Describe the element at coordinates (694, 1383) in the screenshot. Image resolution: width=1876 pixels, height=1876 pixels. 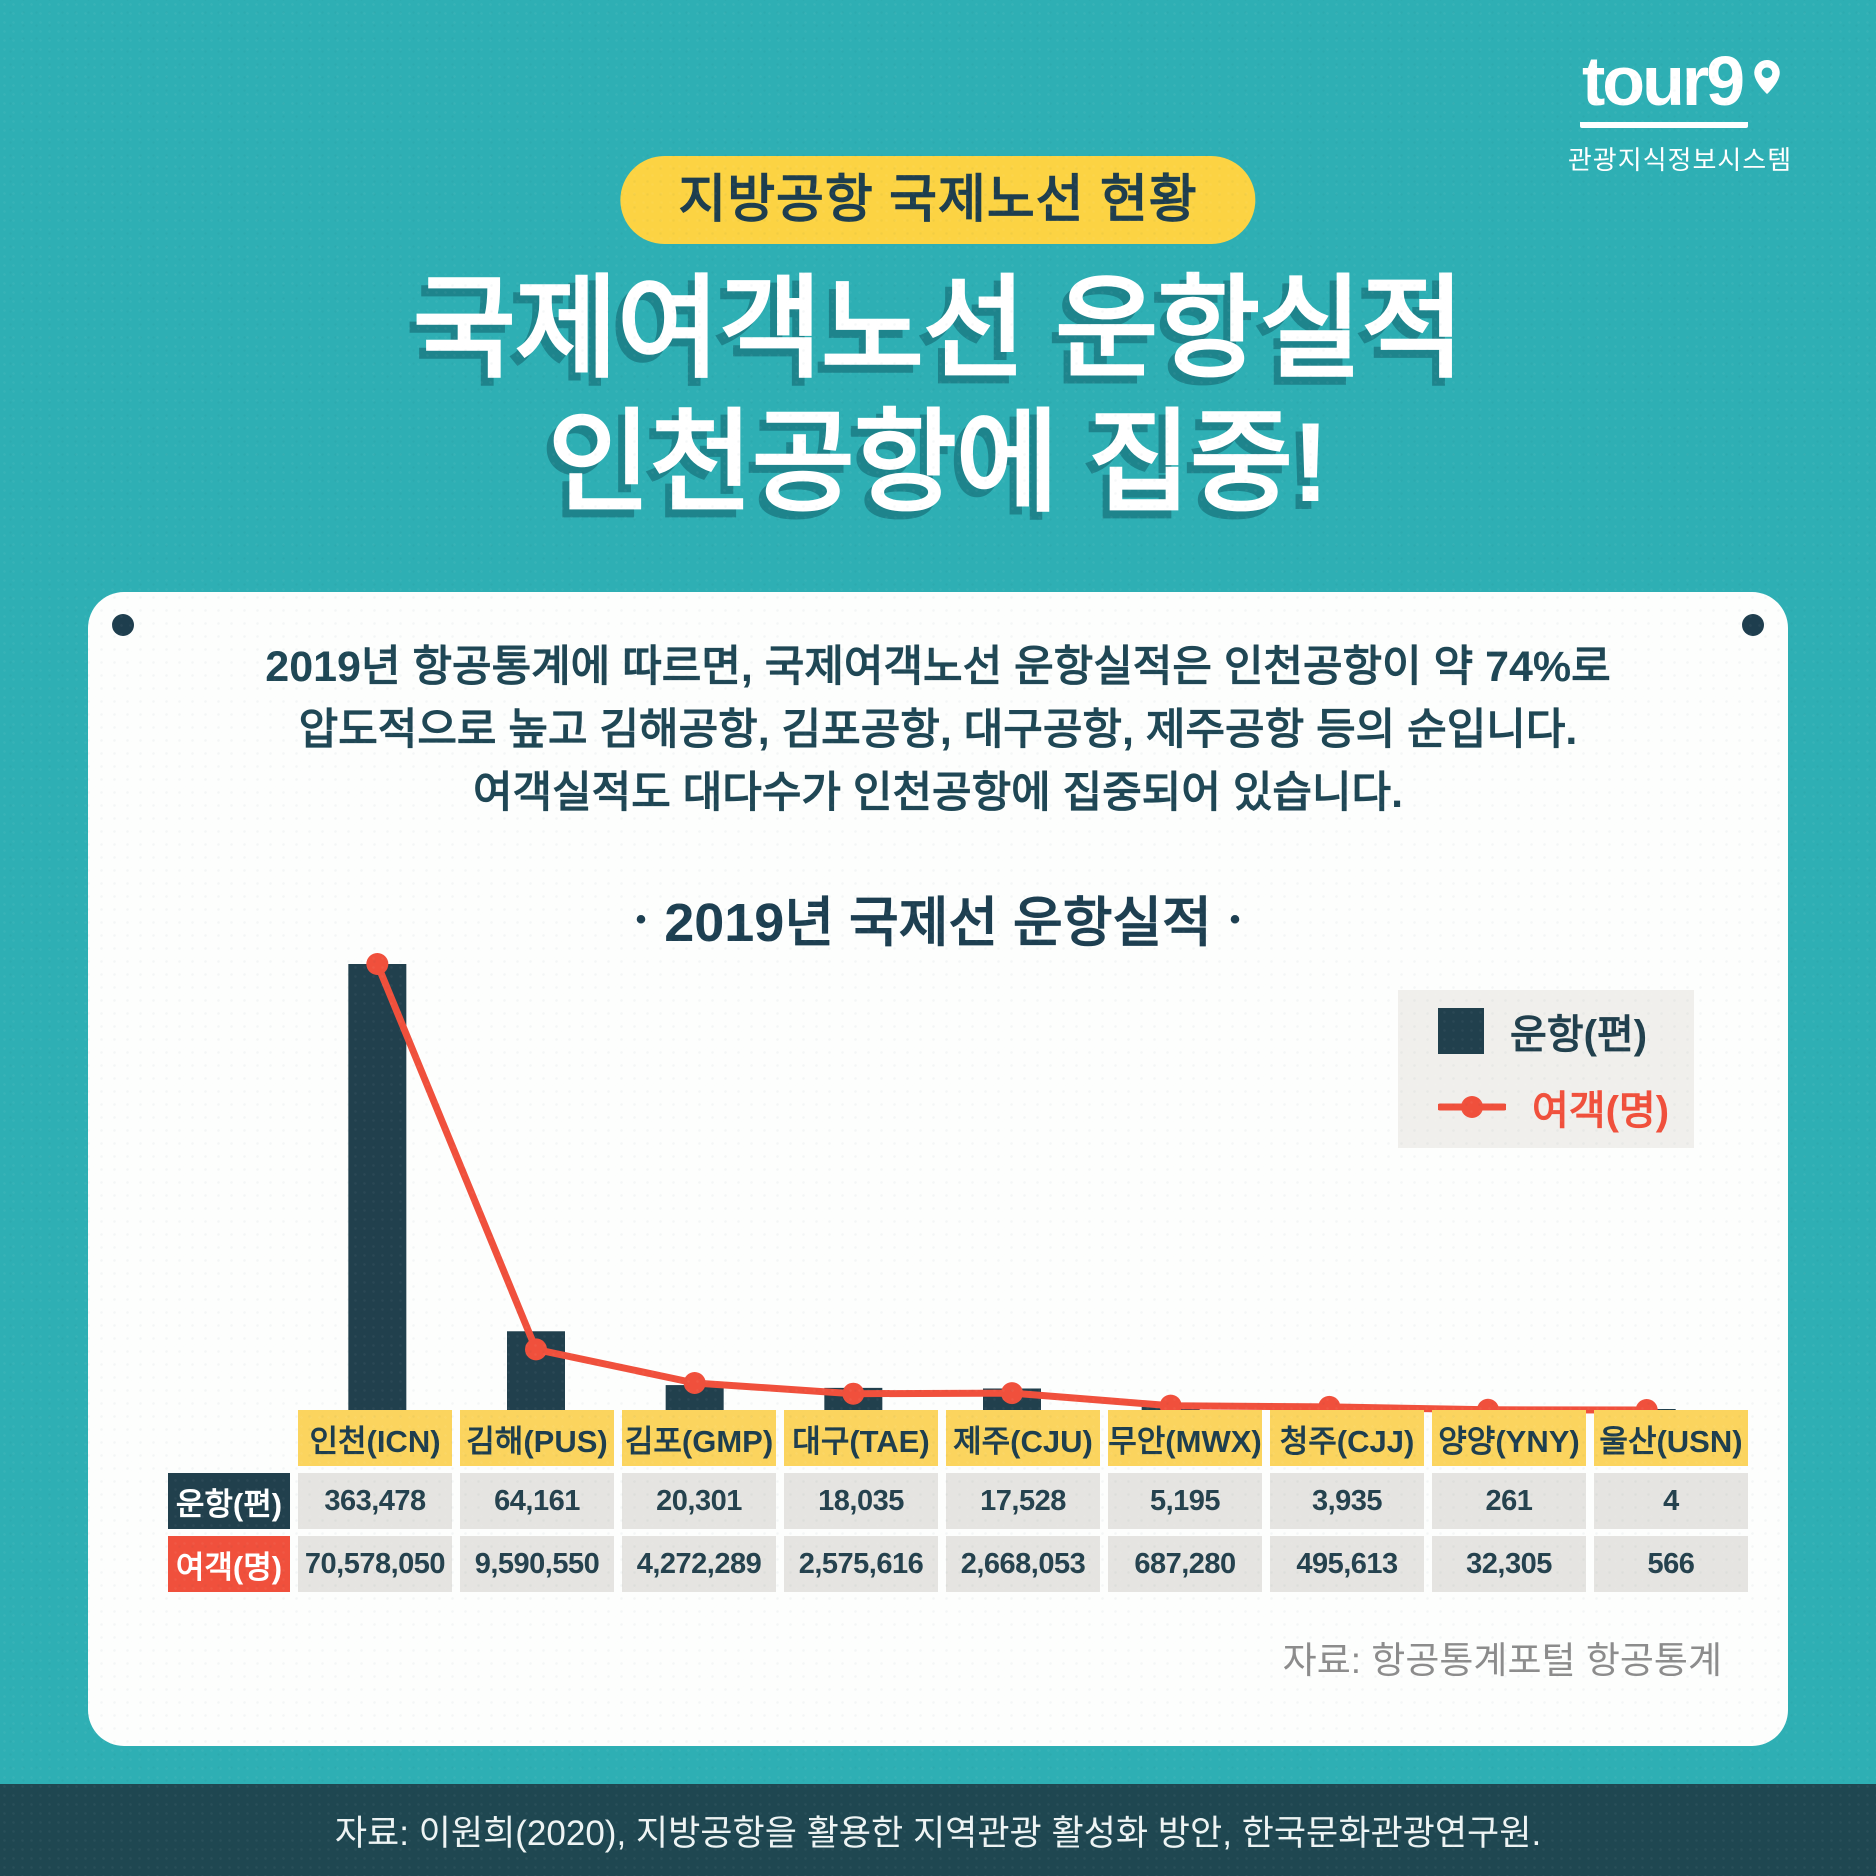
I see `line-marker-김포(GMP)` at that location.